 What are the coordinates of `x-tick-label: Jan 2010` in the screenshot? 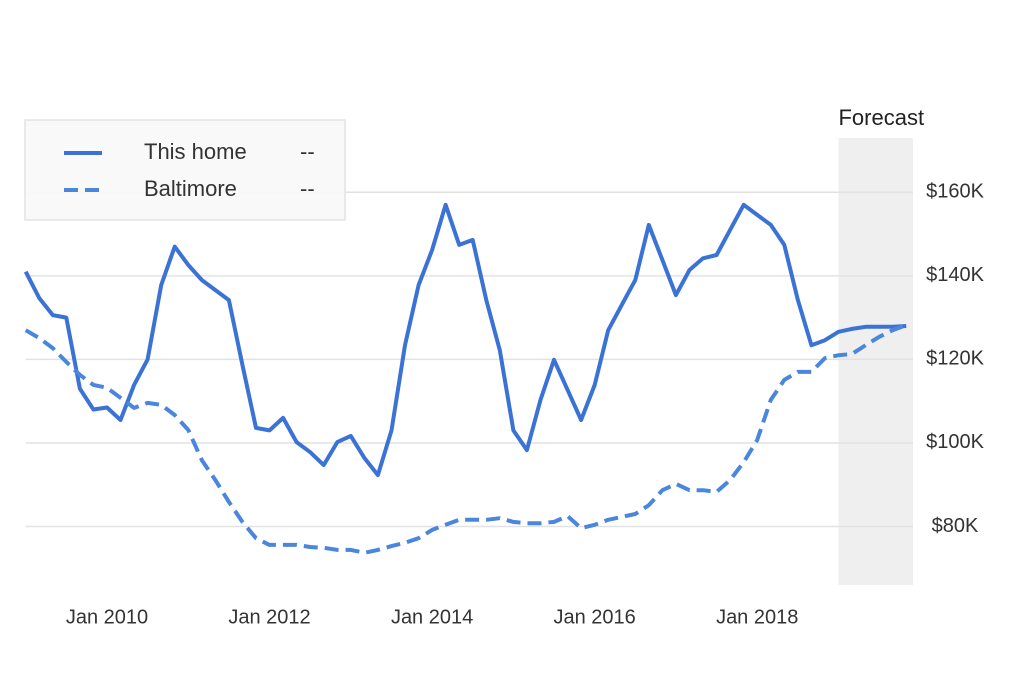 It's located at (107, 617).